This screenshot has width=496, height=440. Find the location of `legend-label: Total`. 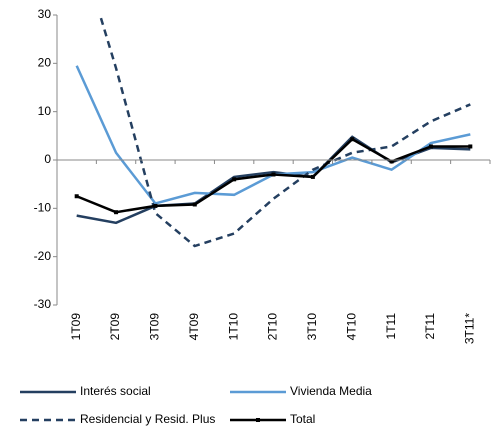

legend-label: Total is located at coordinates (302, 419).